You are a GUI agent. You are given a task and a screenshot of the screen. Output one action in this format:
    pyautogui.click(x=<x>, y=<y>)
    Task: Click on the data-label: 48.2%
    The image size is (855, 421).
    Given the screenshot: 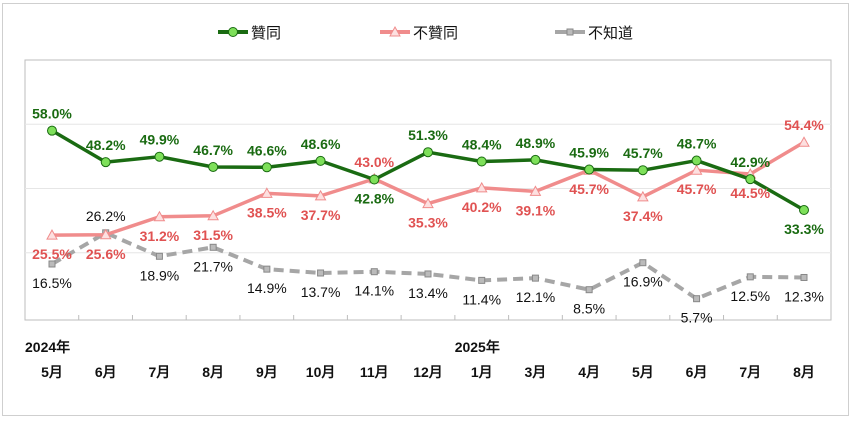 What is the action you would take?
    pyautogui.click(x=106, y=145)
    